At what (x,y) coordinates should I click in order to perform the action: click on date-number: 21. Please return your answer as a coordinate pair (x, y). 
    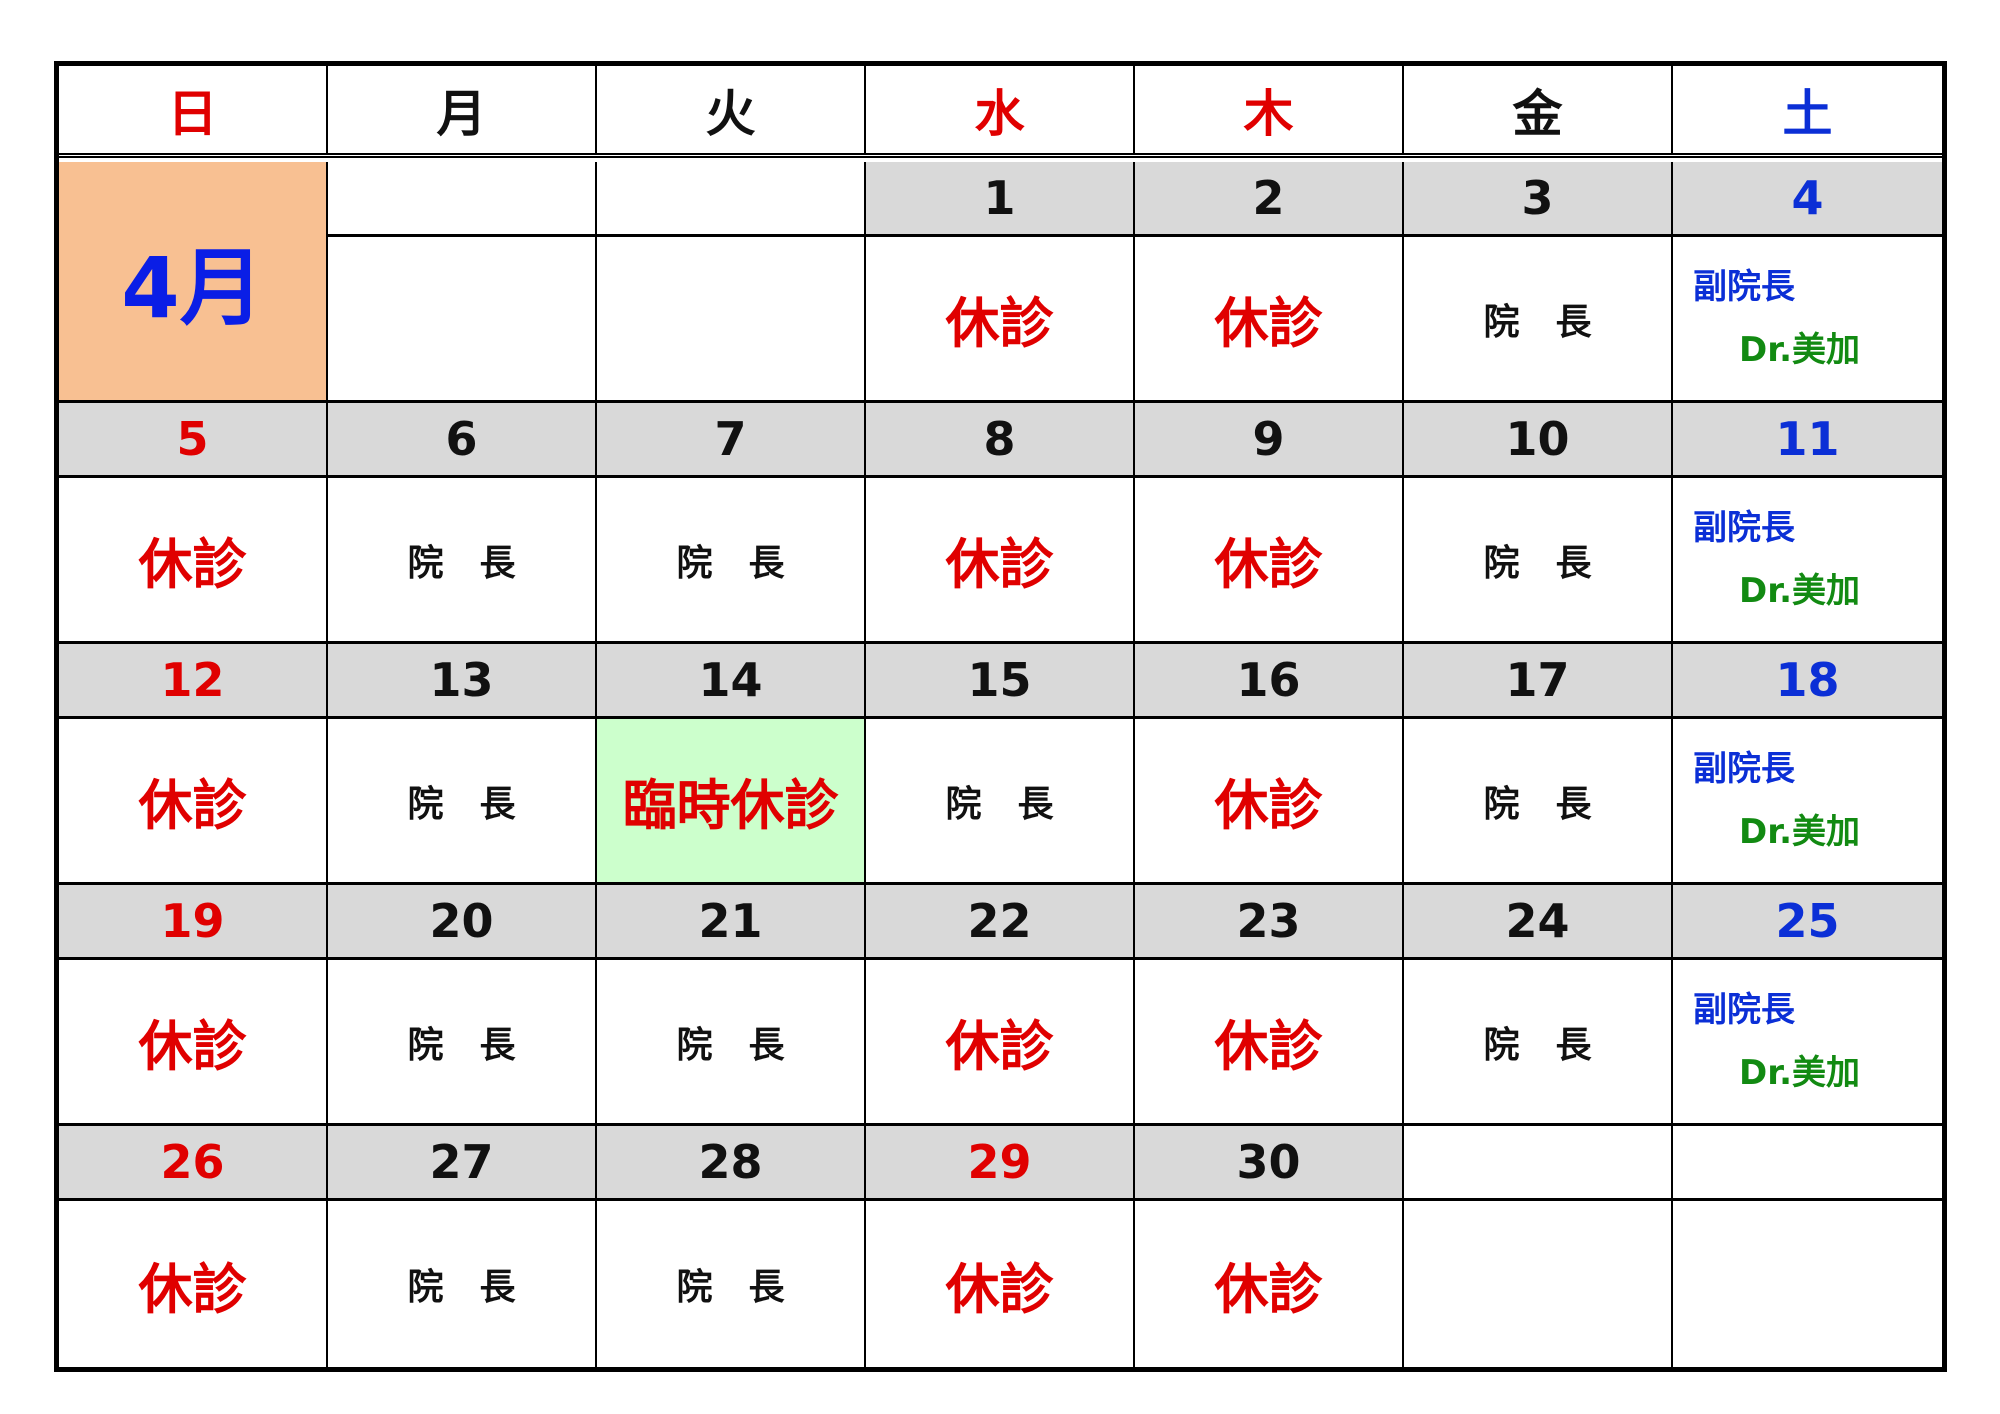
    Looking at the image, I should click on (730, 922).